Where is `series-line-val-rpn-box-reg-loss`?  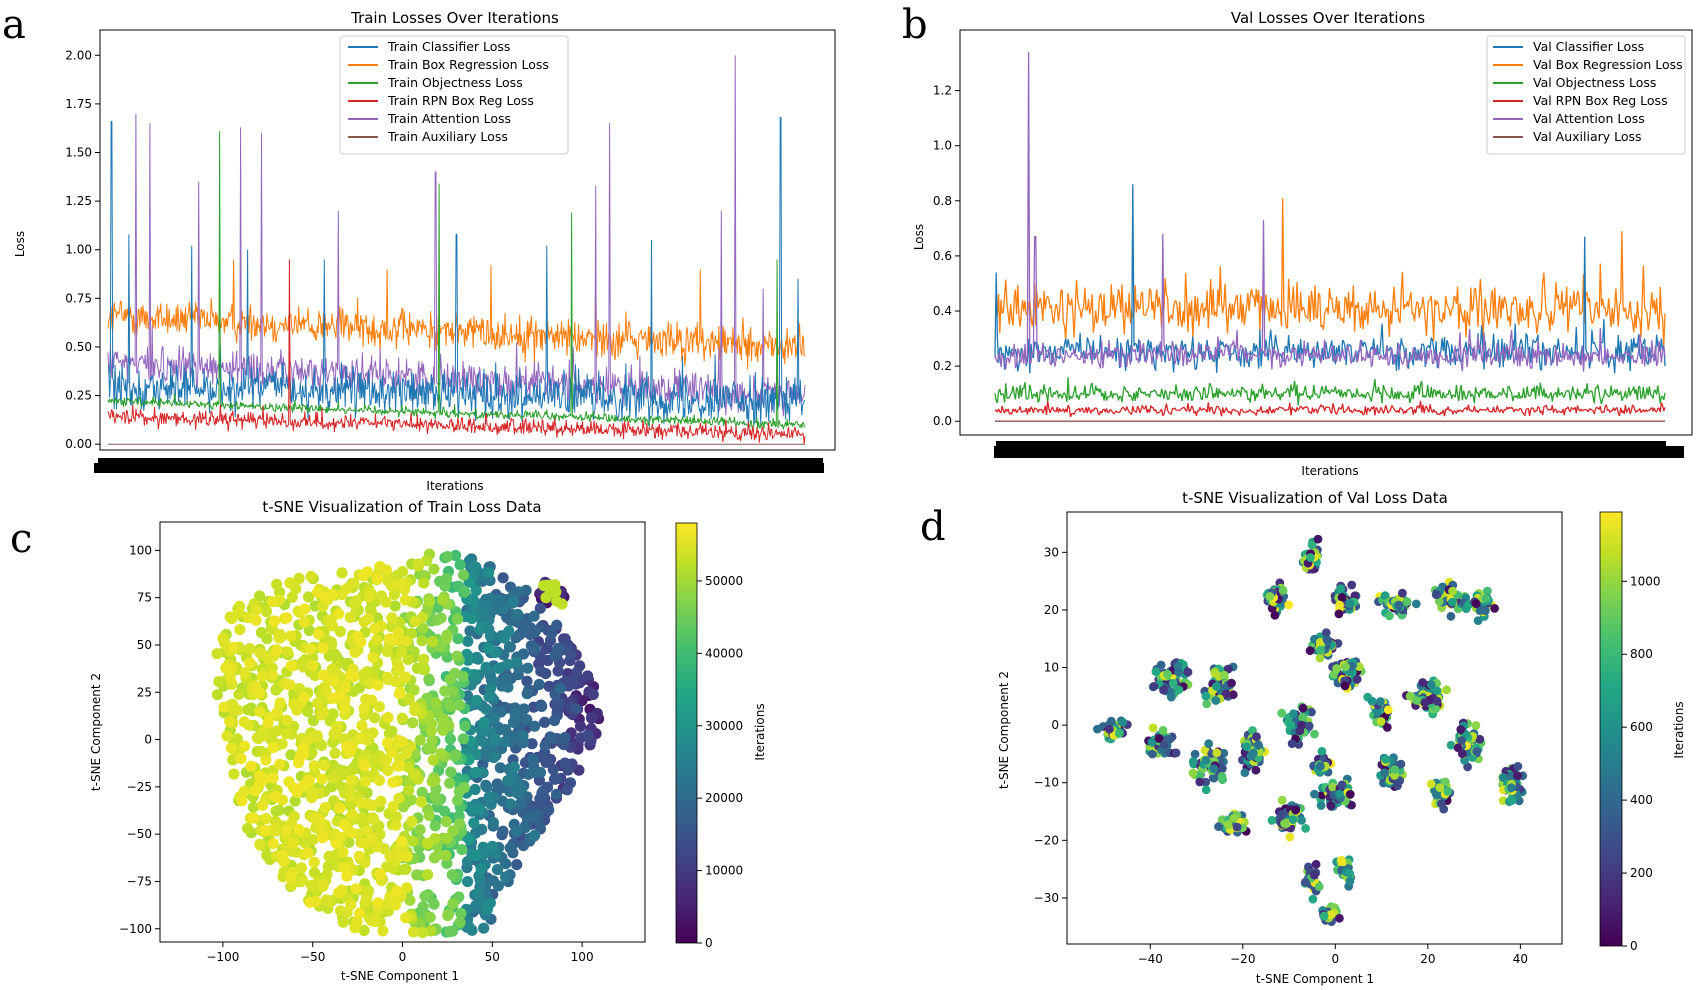 series-line-val-rpn-box-reg-loss is located at coordinates (1330, 409).